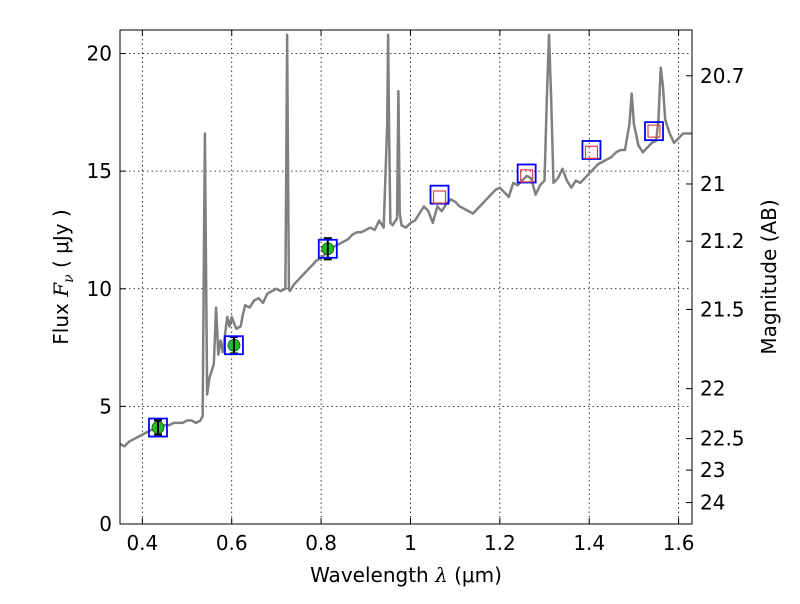 The width and height of the screenshot is (800, 604). I want to click on y2-tick-label: 23, so click(712, 470).